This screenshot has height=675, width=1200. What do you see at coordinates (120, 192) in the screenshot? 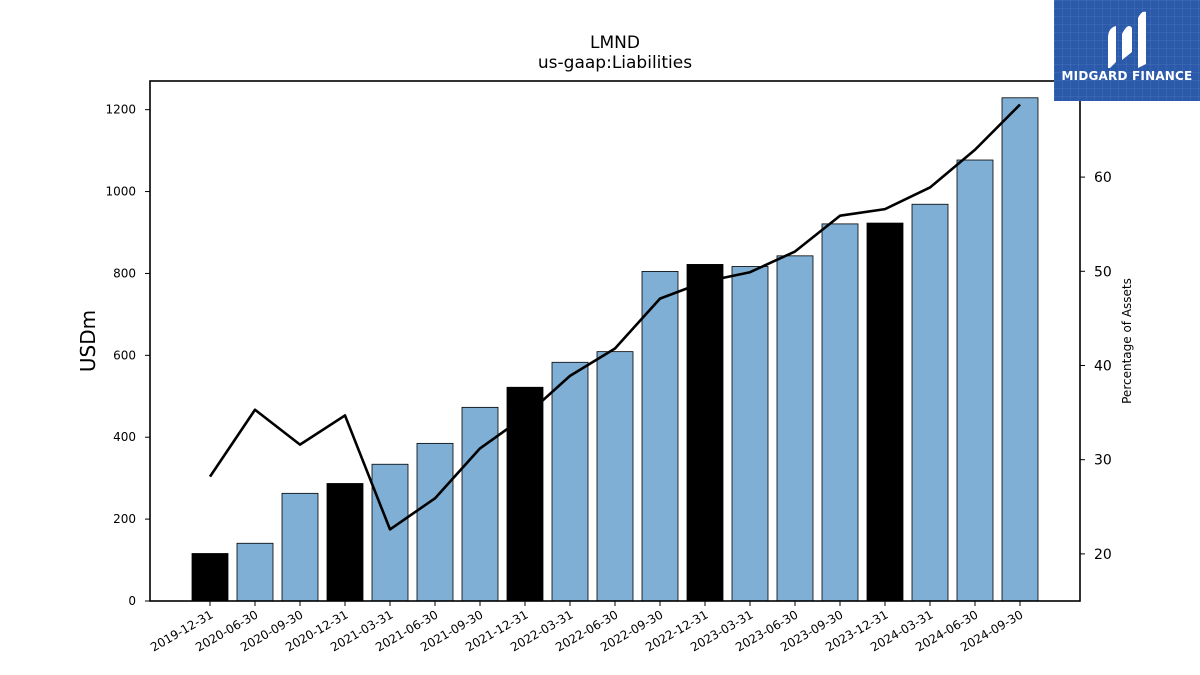
I see `y-tick-label-left-1000: 1000` at bounding box center [120, 192].